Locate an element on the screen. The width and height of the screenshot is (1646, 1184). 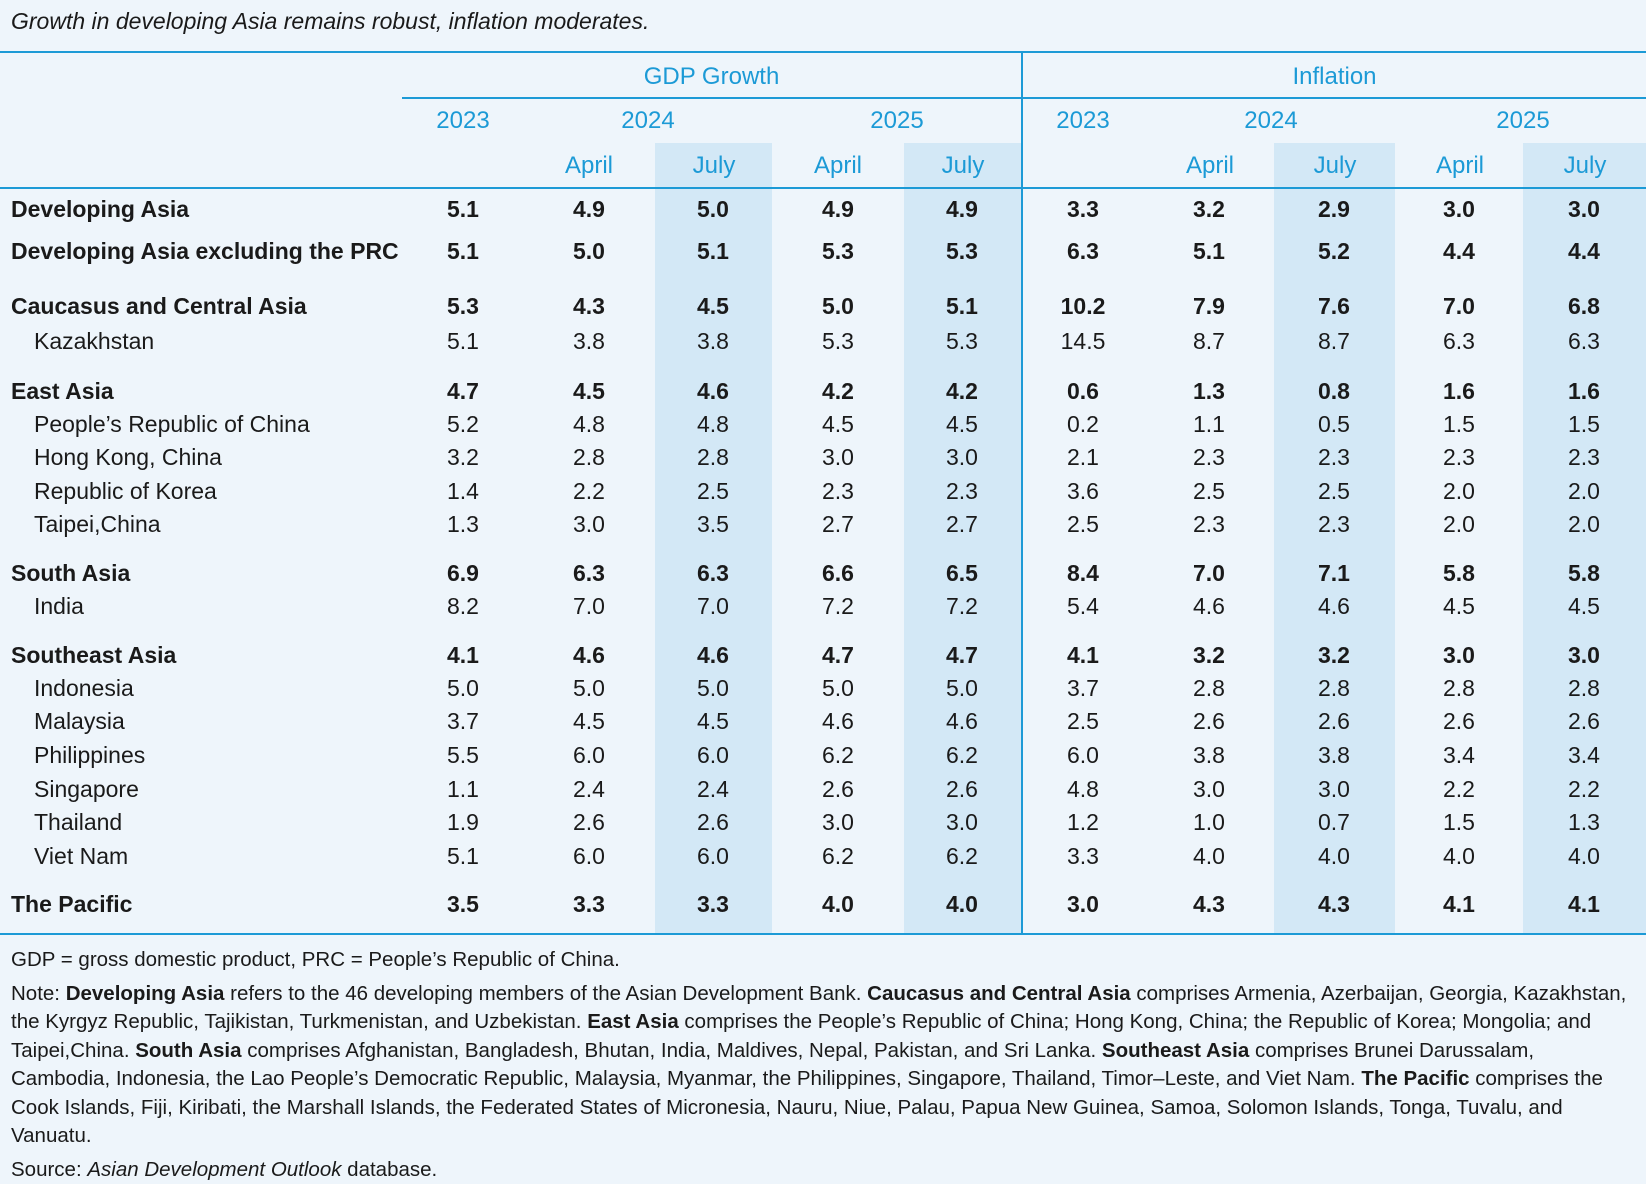
table-cell: 6.2 is located at coordinates (838, 755).